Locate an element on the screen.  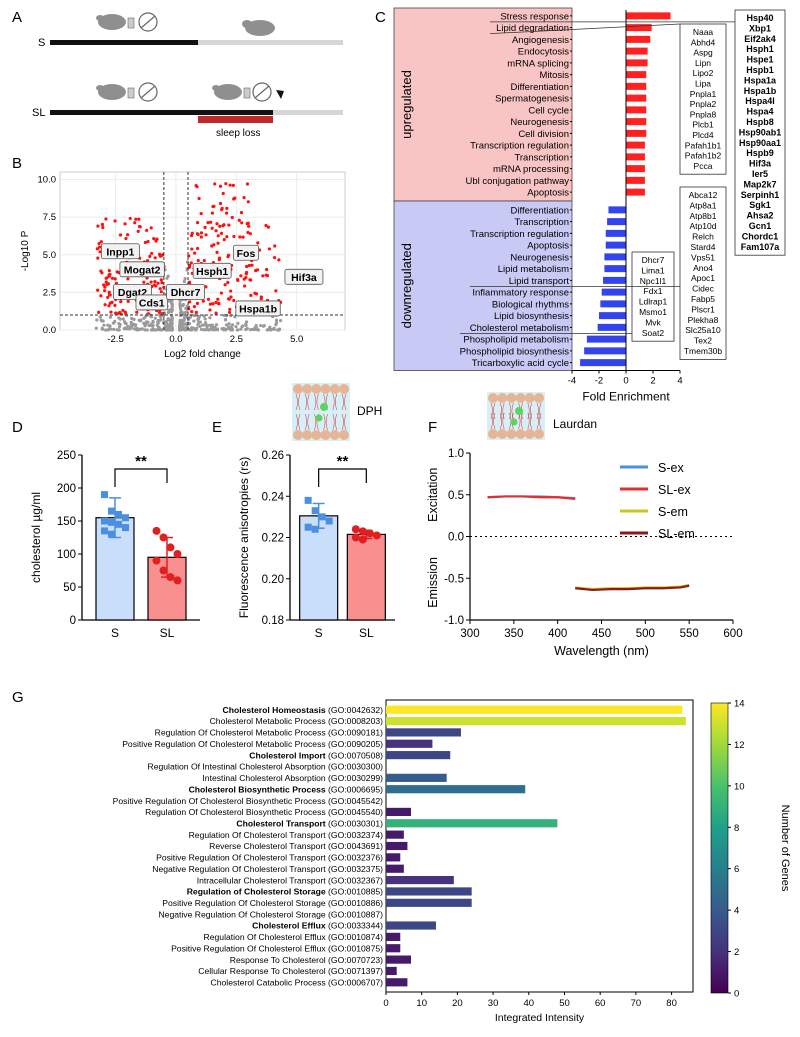
x-tick-label: 0.0 is located at coordinates (175, 339).